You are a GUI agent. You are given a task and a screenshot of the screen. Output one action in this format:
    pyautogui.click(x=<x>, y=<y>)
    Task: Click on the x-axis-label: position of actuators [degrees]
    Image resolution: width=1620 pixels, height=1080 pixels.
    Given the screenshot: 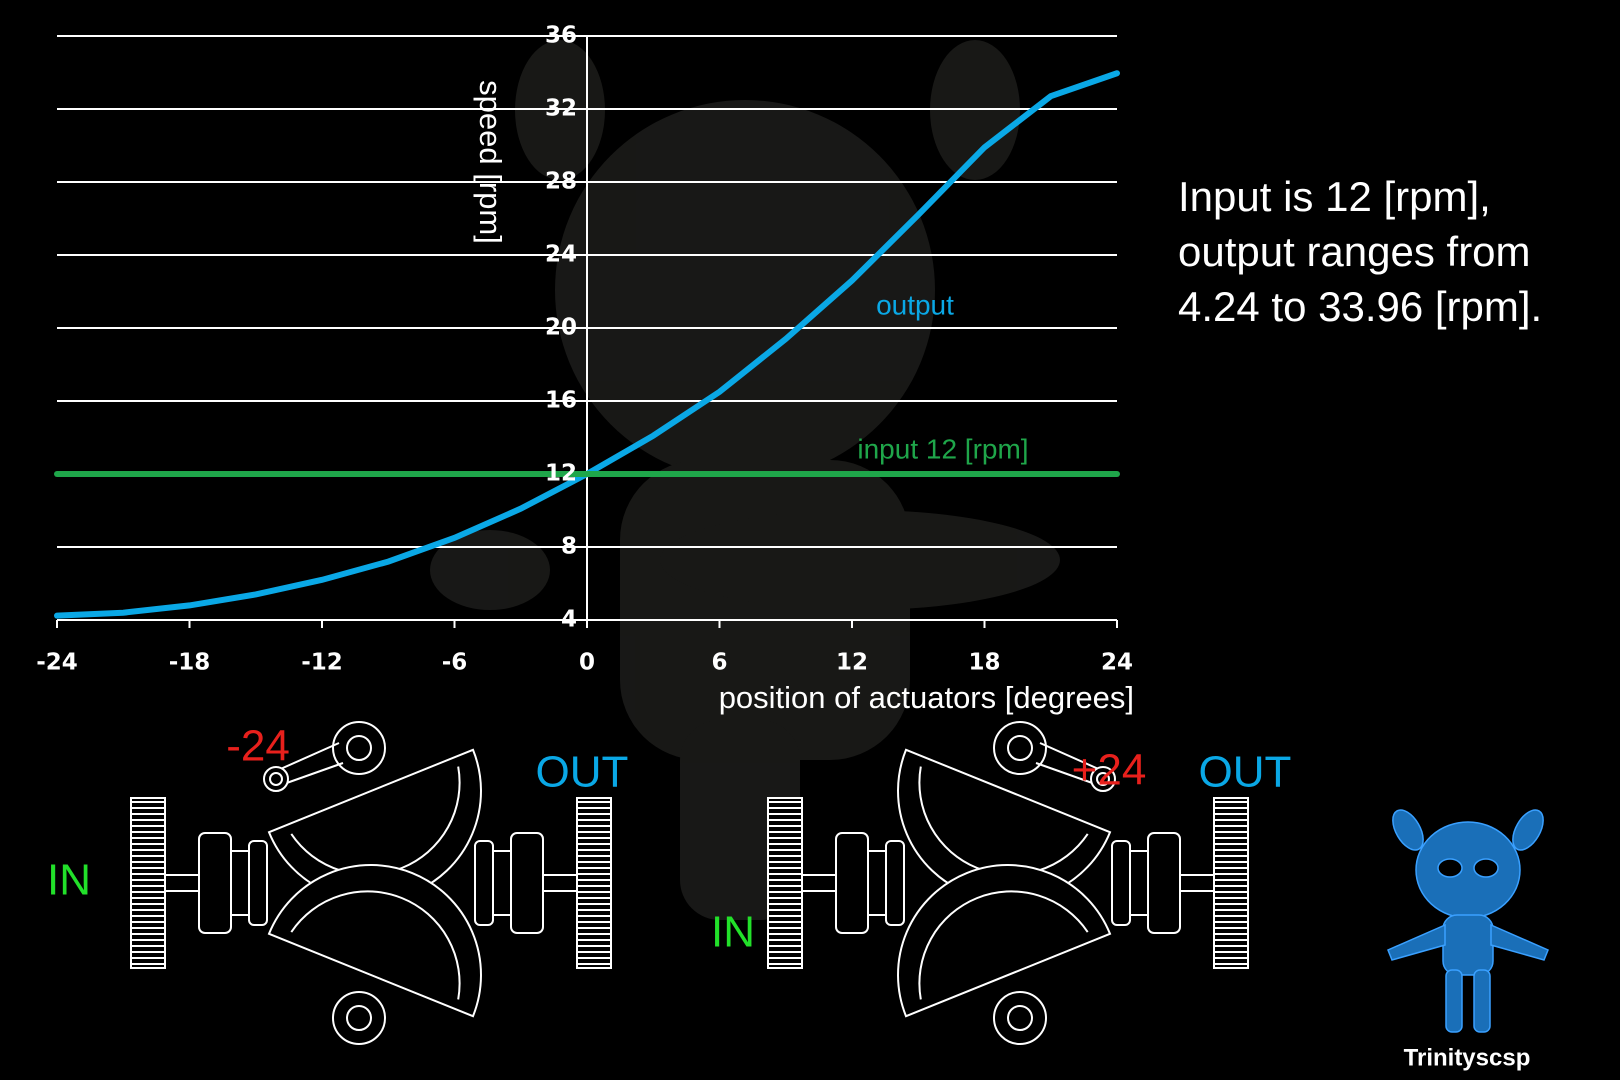 What is the action you would take?
    pyautogui.click(x=926, y=697)
    